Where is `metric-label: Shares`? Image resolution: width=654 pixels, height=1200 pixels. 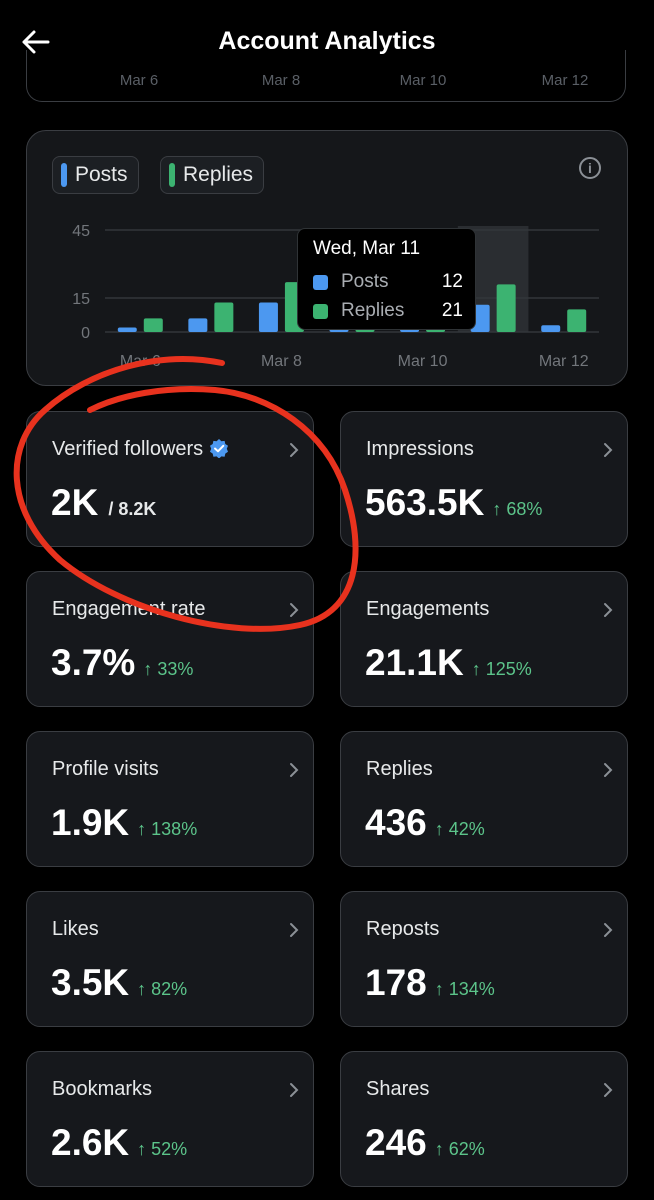 metric-label: Shares is located at coordinates (398, 1089).